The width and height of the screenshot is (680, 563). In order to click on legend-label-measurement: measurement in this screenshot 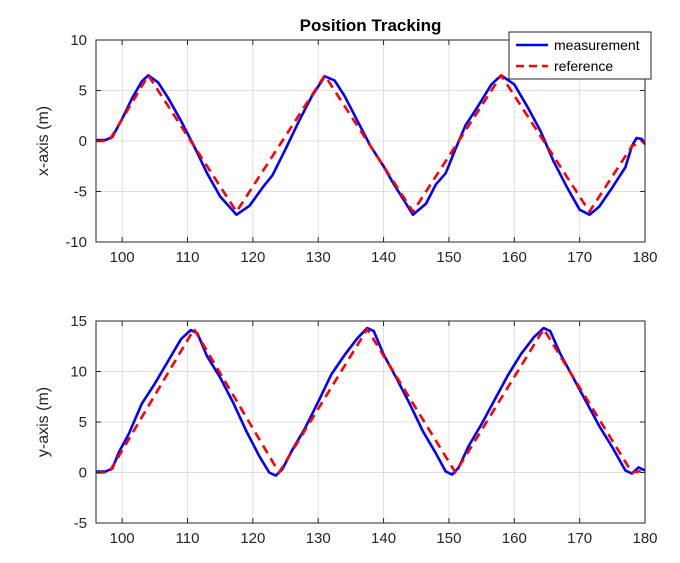, I will do `click(597, 45)`.